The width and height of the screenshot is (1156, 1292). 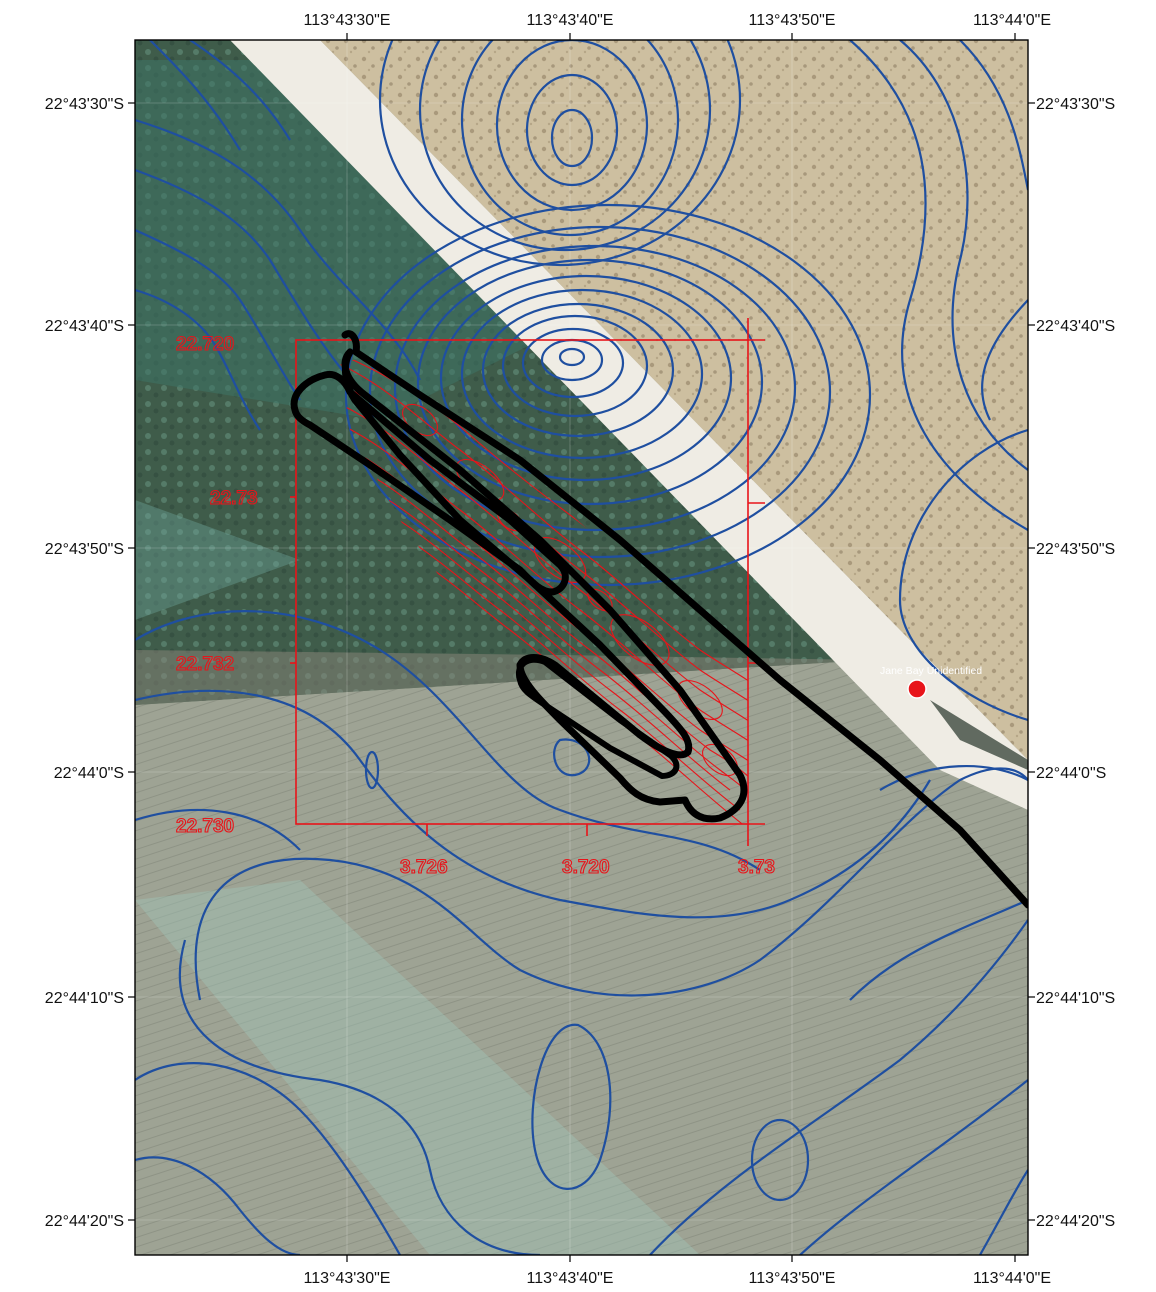 What do you see at coordinates (347, 1278) in the screenshot?
I see `bottom-longitude-label: 113°43'30"E` at bounding box center [347, 1278].